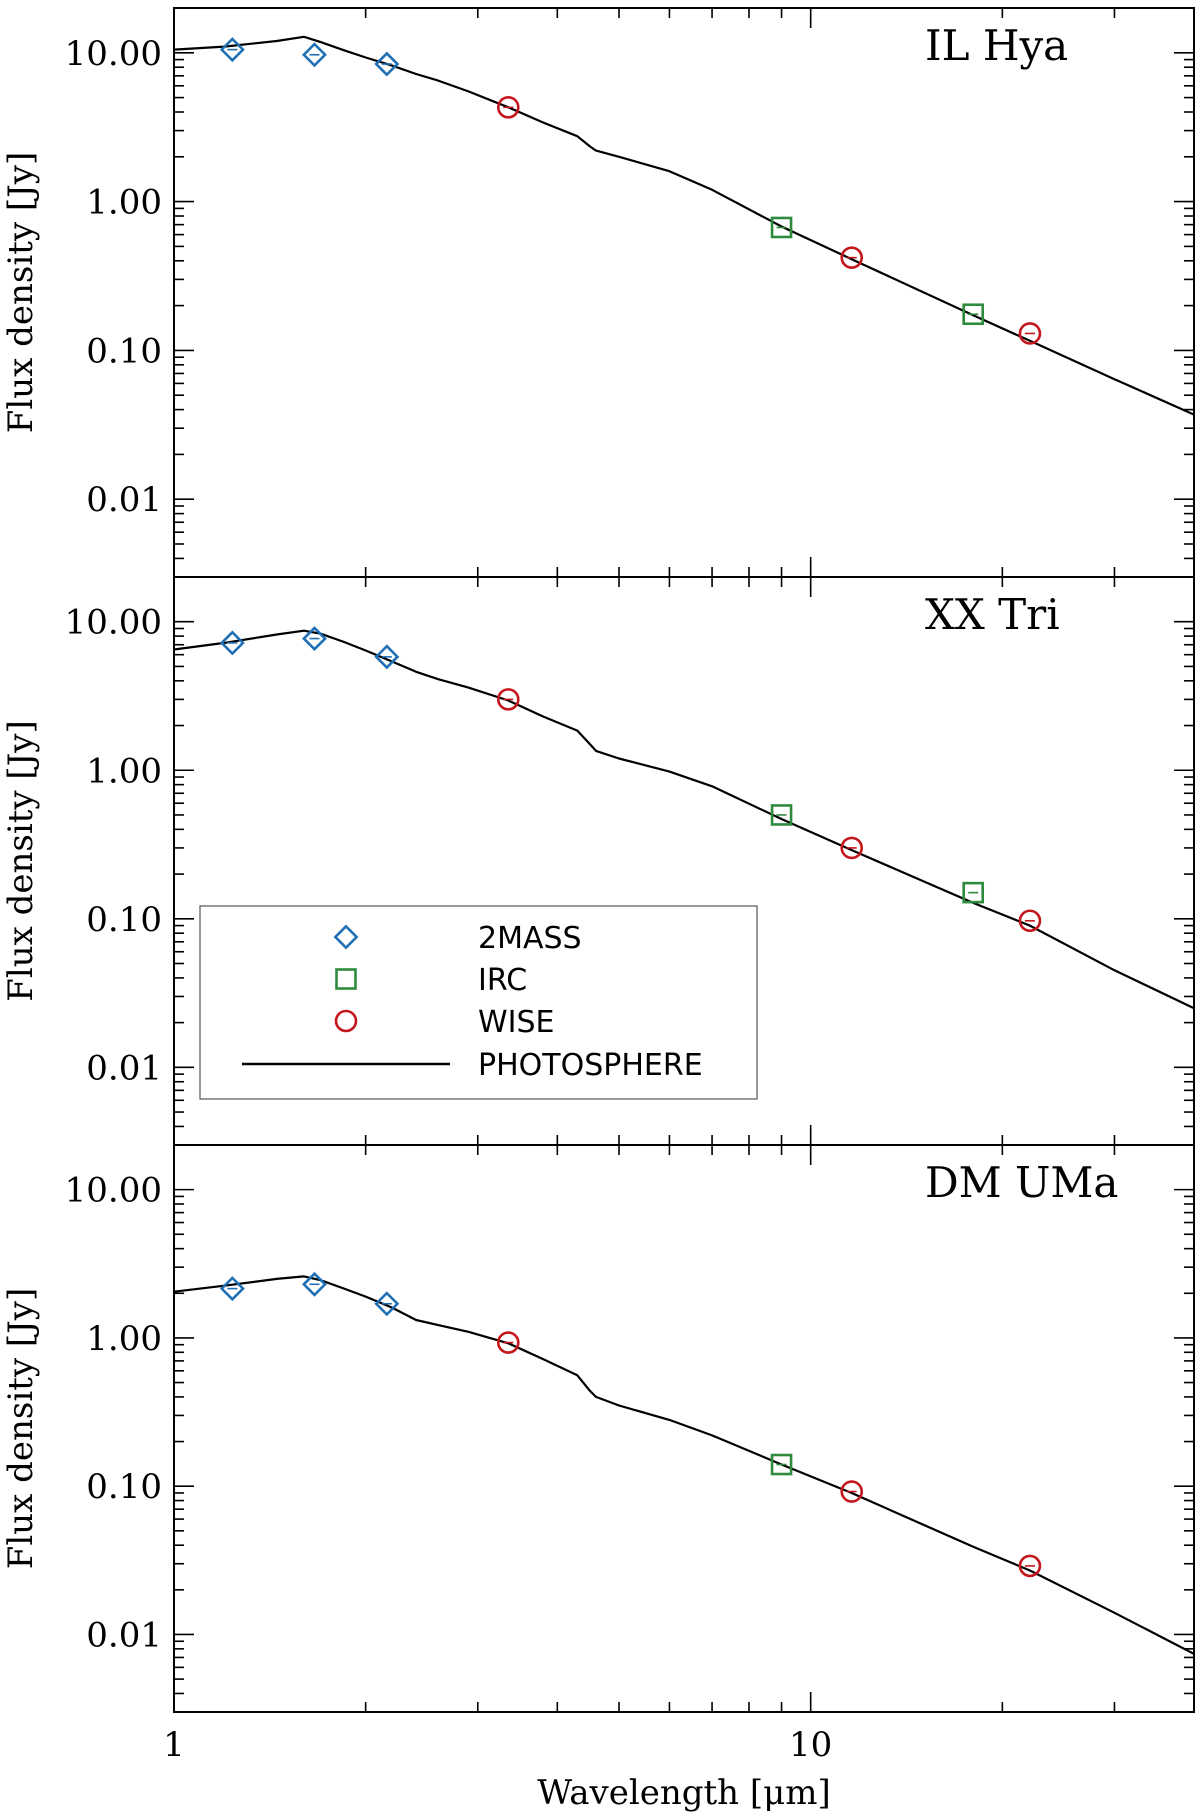 Image resolution: width=1200 pixels, height=1815 pixels. What do you see at coordinates (996, 45) in the screenshot?
I see `panel-title: IL Hya` at bounding box center [996, 45].